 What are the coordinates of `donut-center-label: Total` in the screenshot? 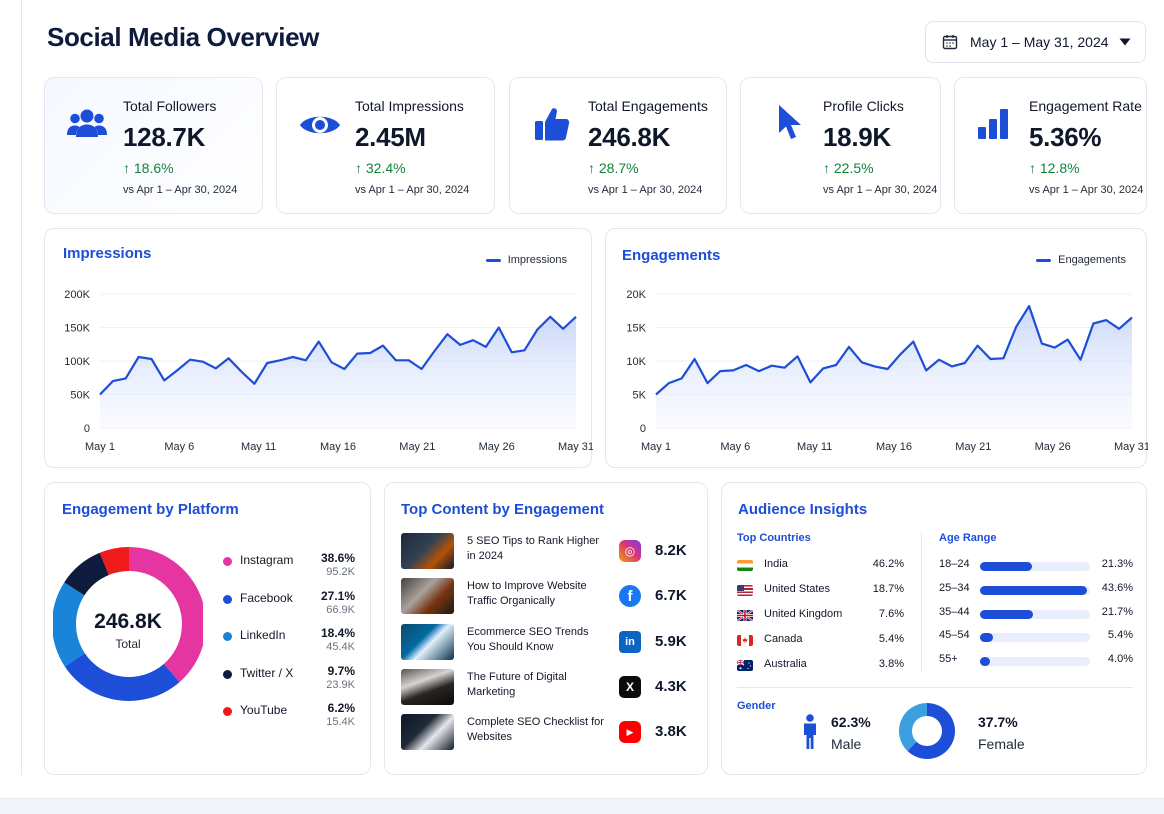 It's located at (128, 644).